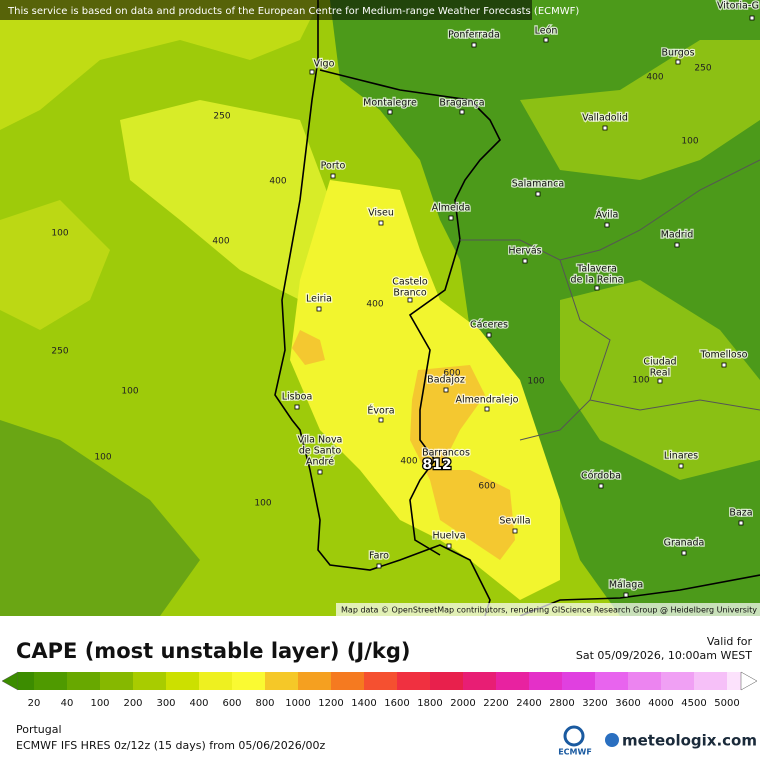 The image size is (760, 760). Describe the element at coordinates (495, 703) in the screenshot. I see `colorbar-label: 2200` at that location.